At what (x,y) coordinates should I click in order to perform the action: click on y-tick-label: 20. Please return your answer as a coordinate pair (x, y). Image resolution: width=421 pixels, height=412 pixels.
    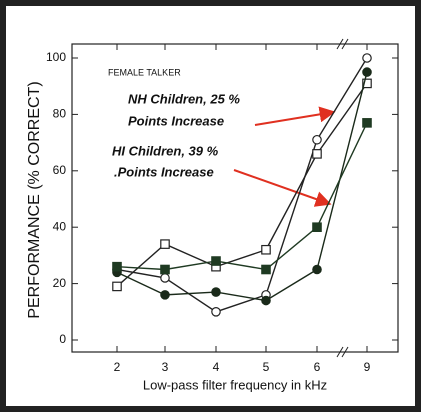
    Looking at the image, I should click on (60, 283).